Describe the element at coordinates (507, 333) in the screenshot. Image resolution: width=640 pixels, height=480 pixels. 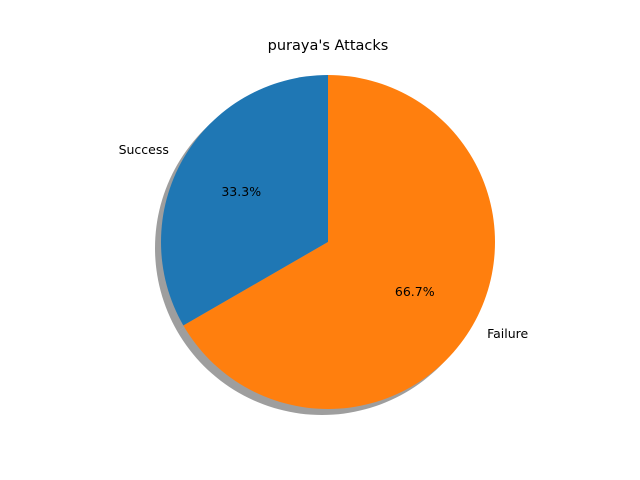
I see `pie-label-failure: Failure` at that location.